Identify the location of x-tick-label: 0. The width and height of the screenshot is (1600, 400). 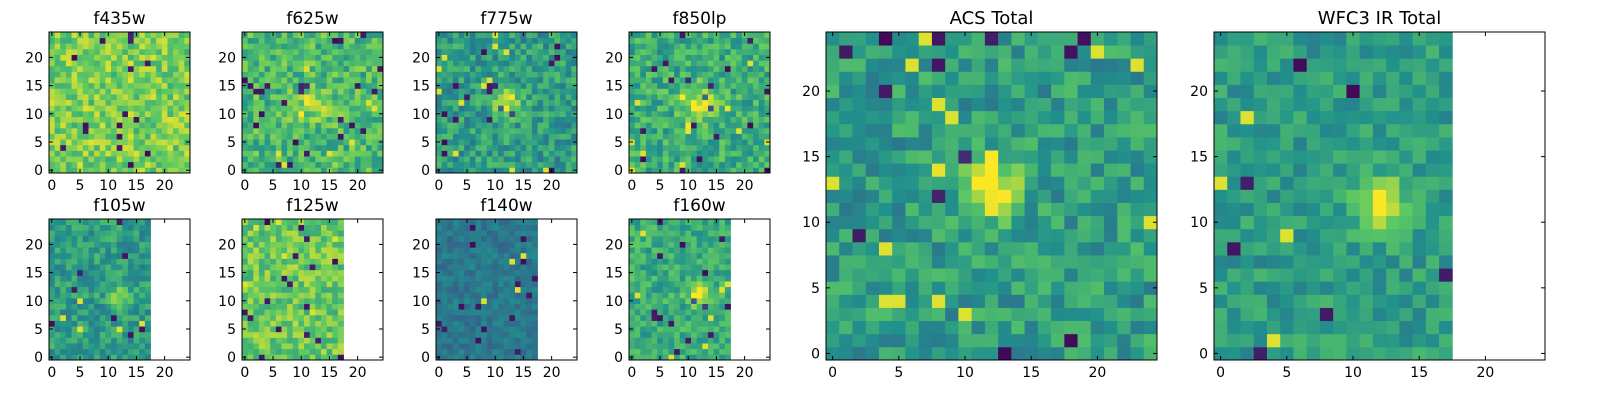
(51, 373).